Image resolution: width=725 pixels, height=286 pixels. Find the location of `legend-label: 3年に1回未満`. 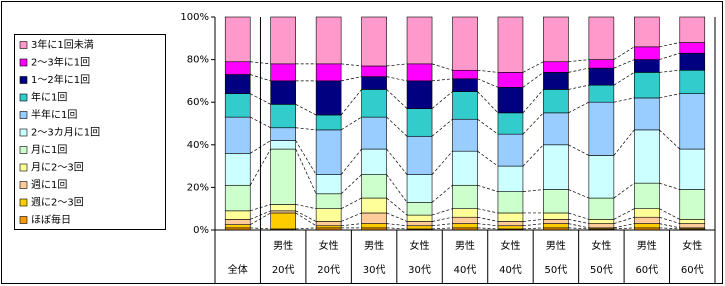

legend-label: 3年に1回未満 is located at coordinates (62, 44).